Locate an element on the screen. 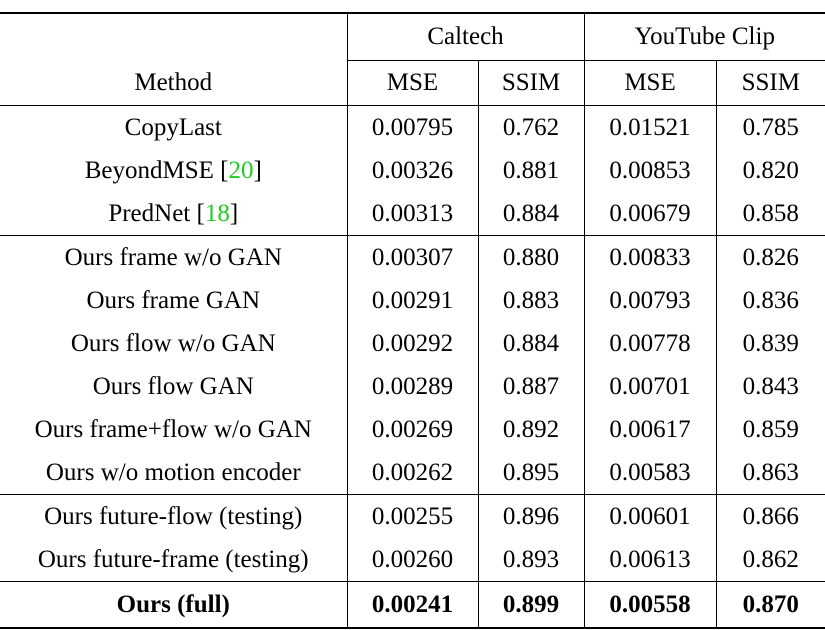  value-cell: 0.00260 is located at coordinates (412, 560).